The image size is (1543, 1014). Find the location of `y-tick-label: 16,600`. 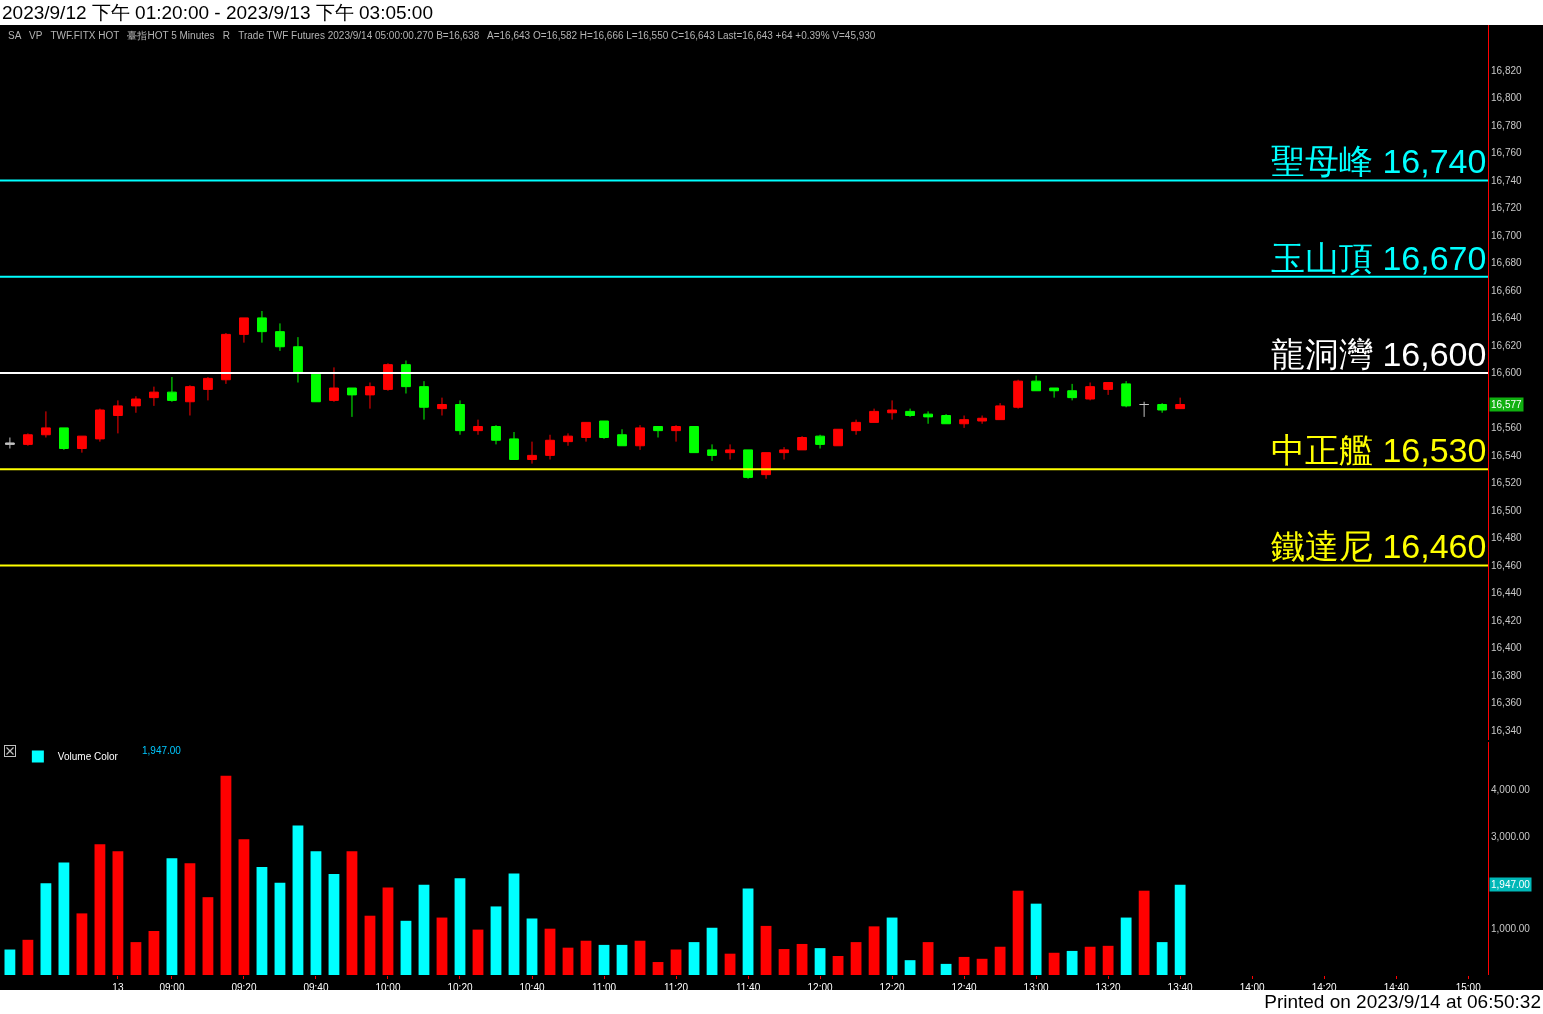

y-tick-label: 16,600 is located at coordinates (1507, 373).